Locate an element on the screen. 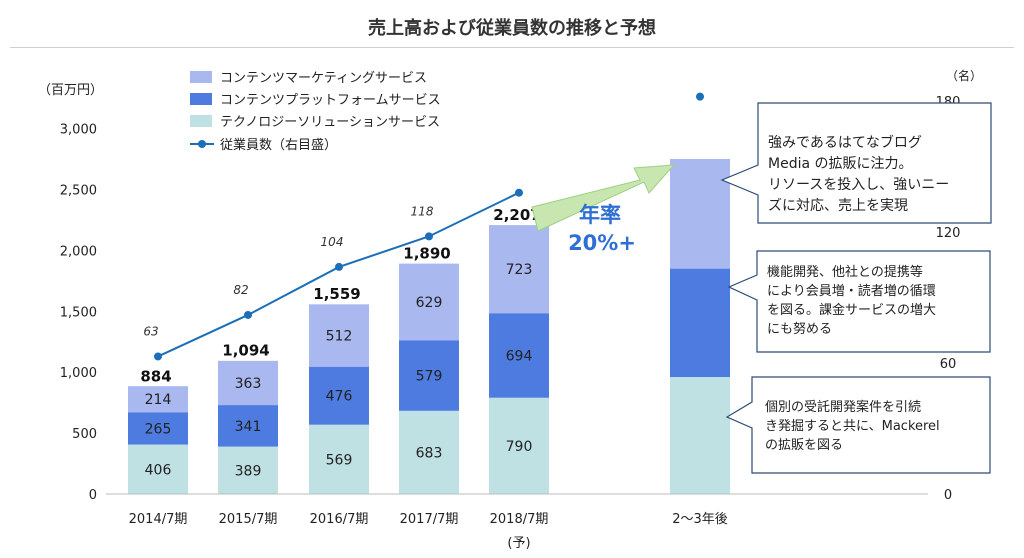 This screenshot has height=558, width=1024. callout-text-line: き発掘すると共に、Mackerel is located at coordinates (852, 426).